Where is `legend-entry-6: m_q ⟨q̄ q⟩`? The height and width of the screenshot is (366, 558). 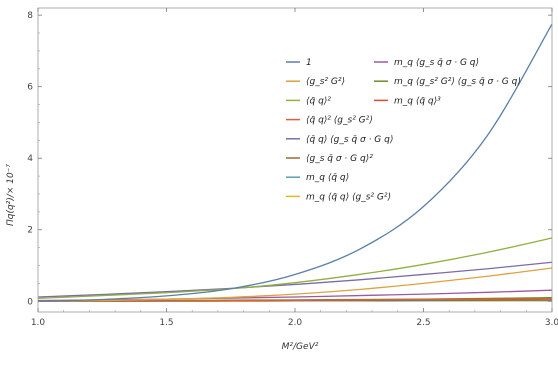
legend-entry-6: m_q ⟨q̄ q⟩ is located at coordinates (317, 178).